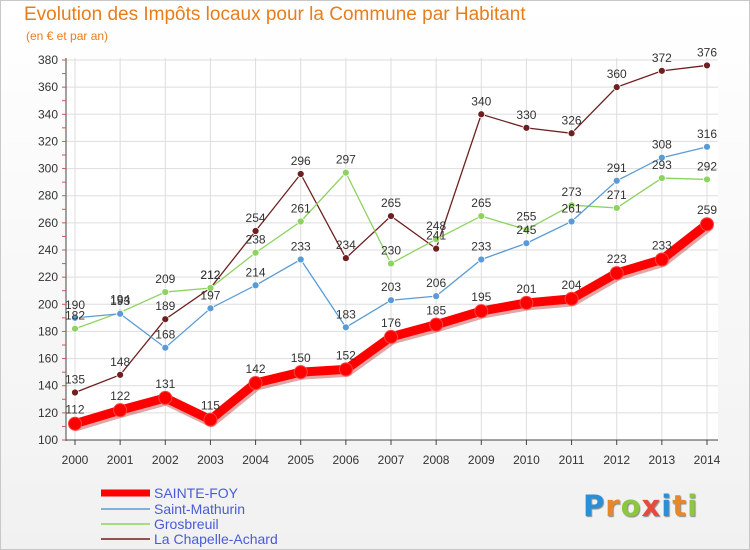  I want to click on x-tick-label: 2000, so click(75, 460).